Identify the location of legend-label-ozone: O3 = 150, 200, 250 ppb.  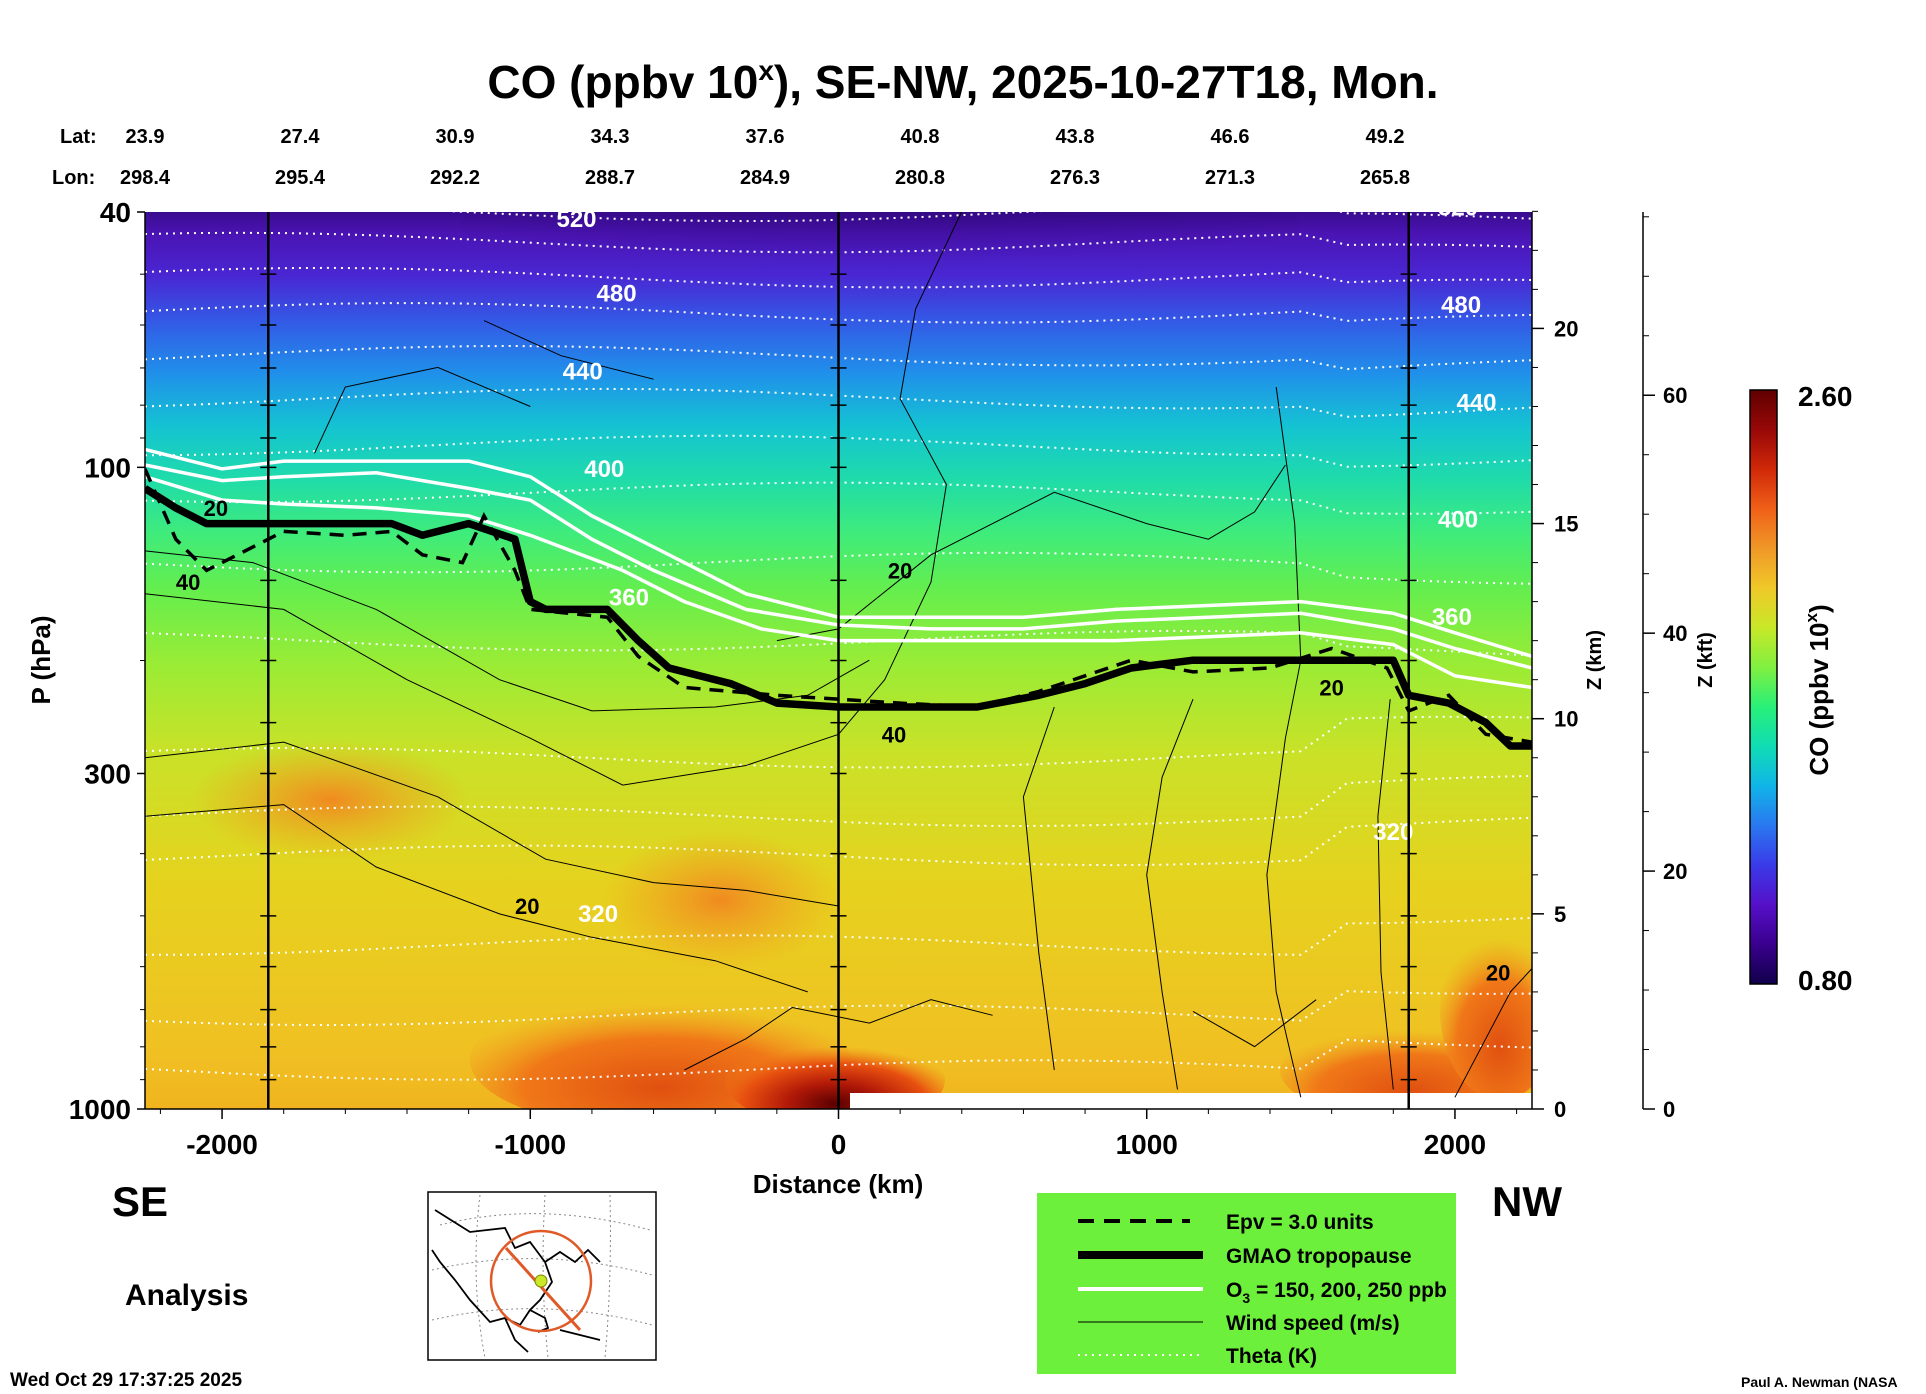
(1336, 1292).